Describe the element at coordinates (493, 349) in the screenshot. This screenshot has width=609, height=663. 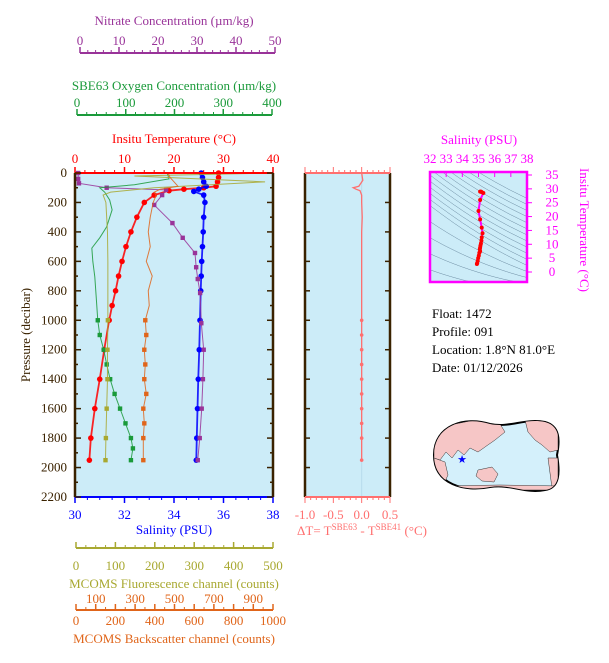
I see `location: Location: 1.8°N 81.0°E` at that location.